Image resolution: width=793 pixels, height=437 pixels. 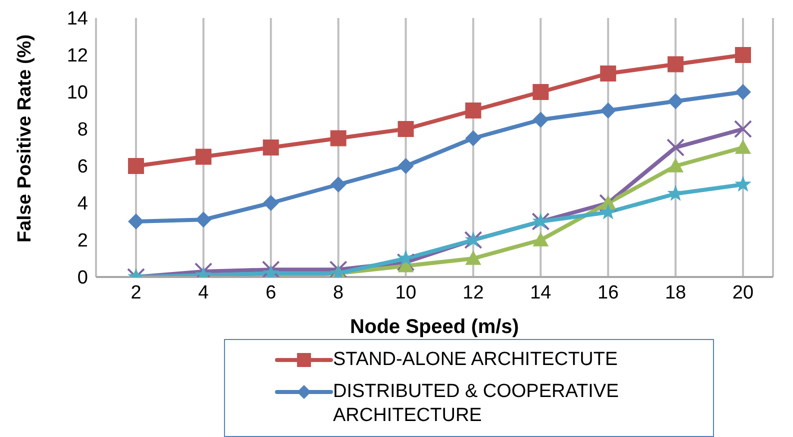 What do you see at coordinates (77, 93) in the screenshot?
I see `y-tick-label: 10` at bounding box center [77, 93].